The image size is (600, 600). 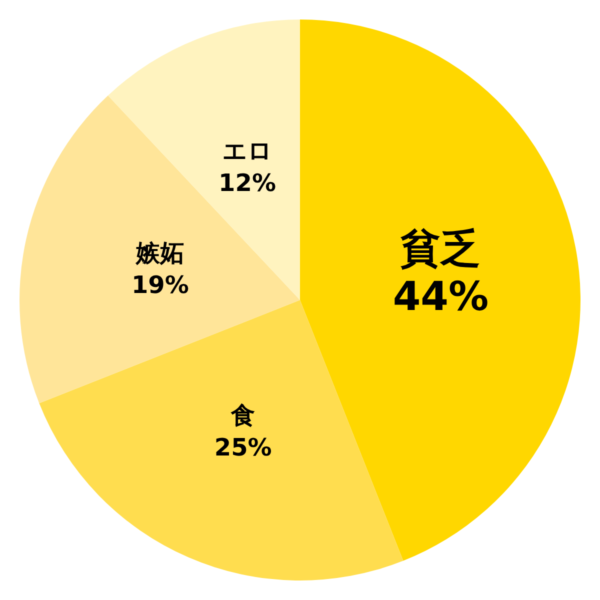 What do you see at coordinates (243, 415) in the screenshot?
I see `slice-label: 食` at bounding box center [243, 415].